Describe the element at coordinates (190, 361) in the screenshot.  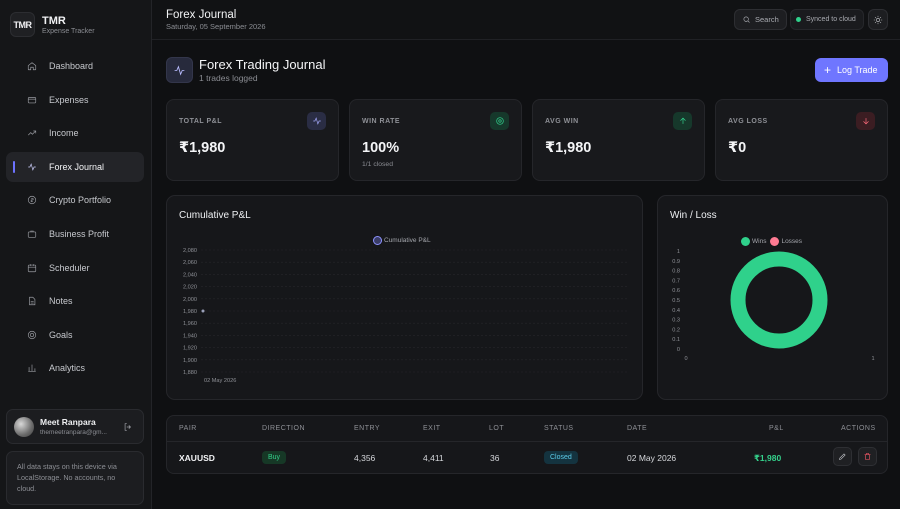
I see `y-tick-label: 1,900` at that location.